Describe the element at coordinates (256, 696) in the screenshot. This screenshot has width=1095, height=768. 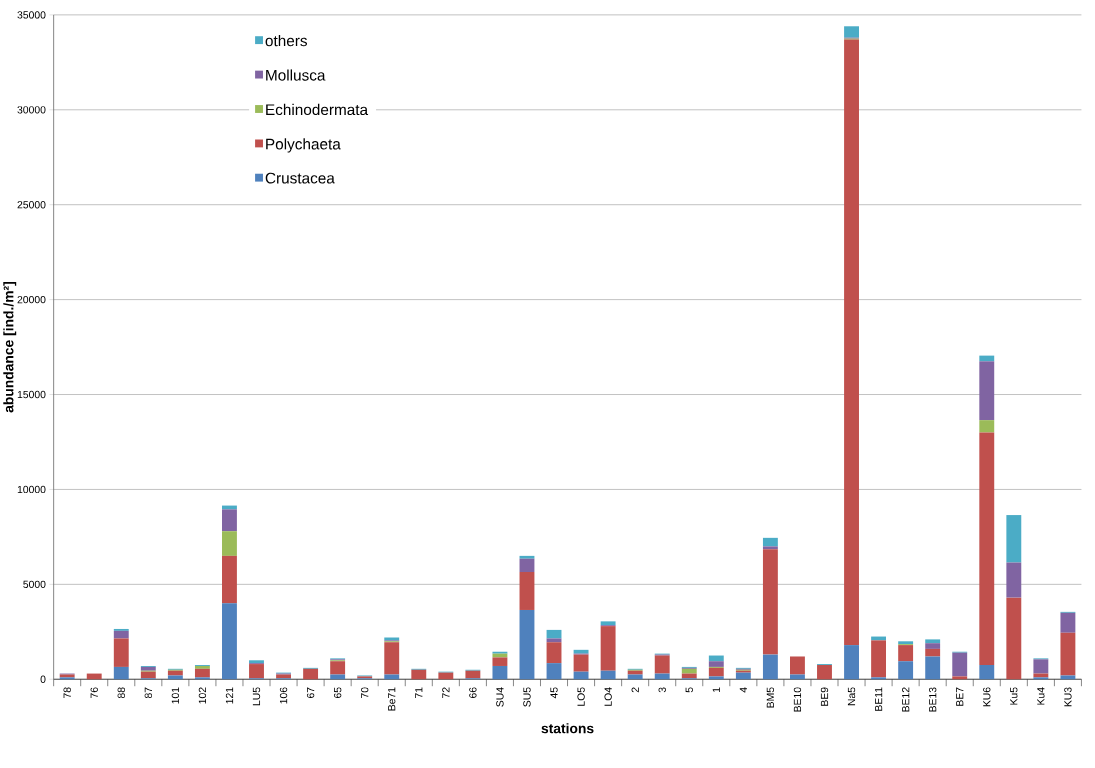
I see `x-tick-label: LU5` at that location.